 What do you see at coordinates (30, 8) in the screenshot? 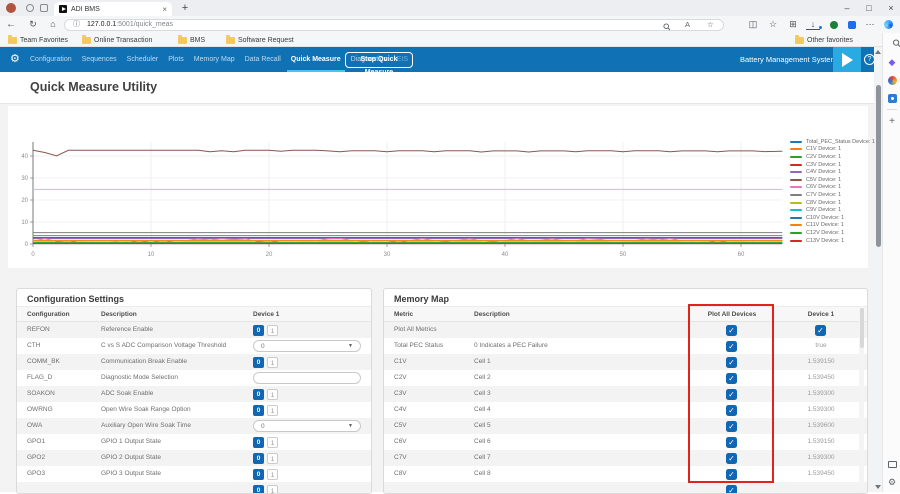
I see `tab-actions-icon` at bounding box center [30, 8].